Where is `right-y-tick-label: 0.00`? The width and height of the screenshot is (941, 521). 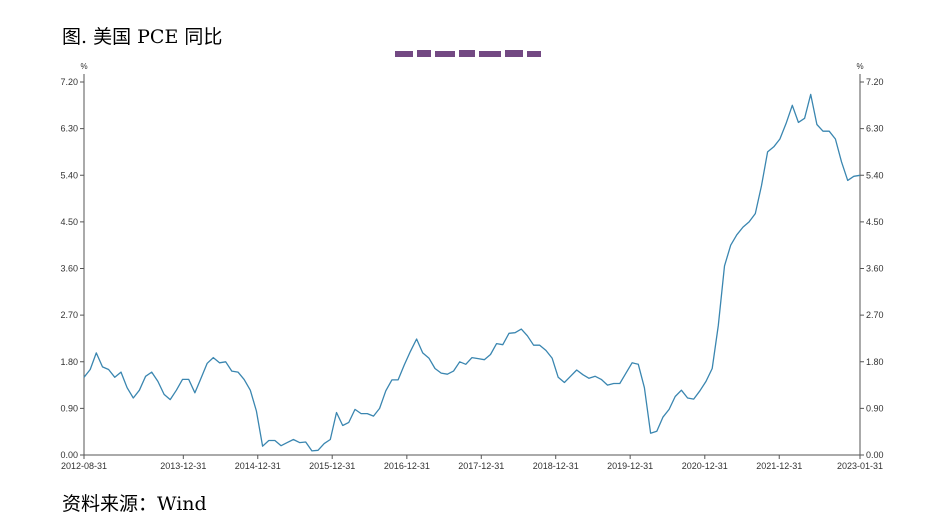 right-y-tick-label: 0.00 is located at coordinates (875, 455).